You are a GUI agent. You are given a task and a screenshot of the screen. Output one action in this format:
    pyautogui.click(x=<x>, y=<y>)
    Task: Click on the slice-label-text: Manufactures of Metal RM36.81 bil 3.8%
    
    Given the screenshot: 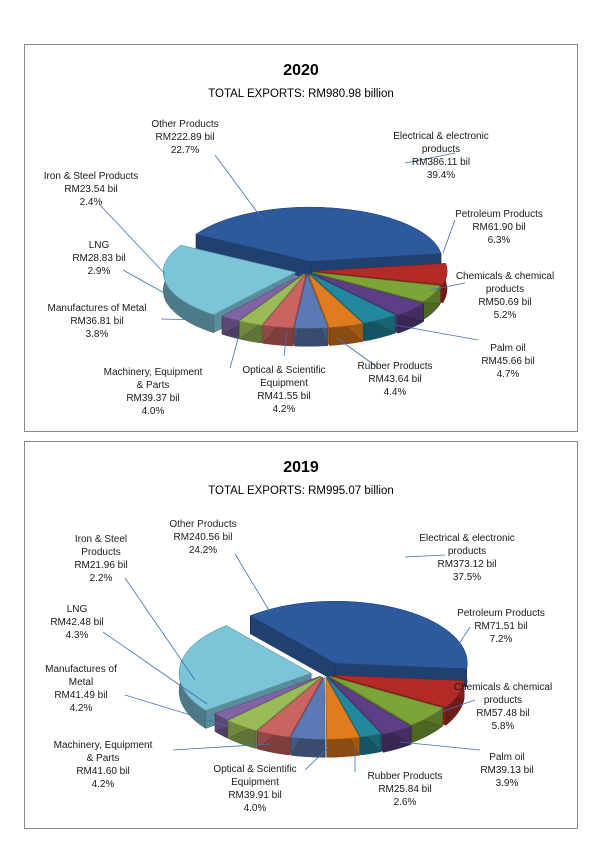 What is the action you would take?
    pyautogui.click(x=97, y=321)
    